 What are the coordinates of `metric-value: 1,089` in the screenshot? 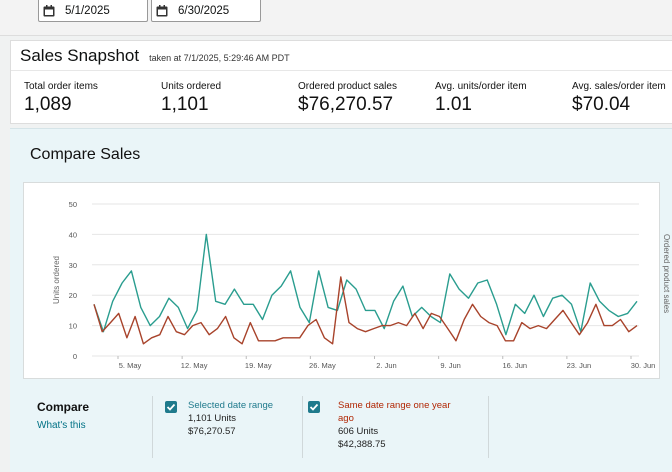 It's located at (48, 104).